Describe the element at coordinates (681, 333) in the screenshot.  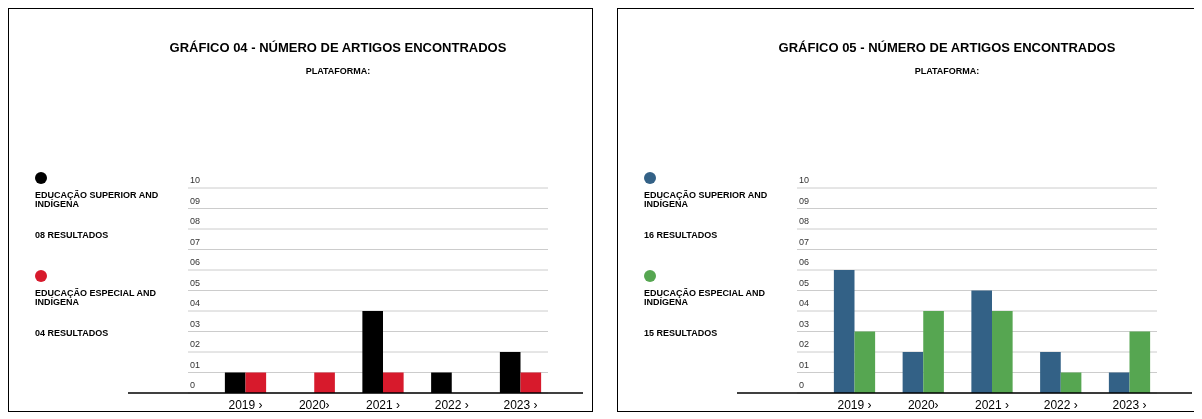
I see `text: 15 RESULTADOS` at that location.